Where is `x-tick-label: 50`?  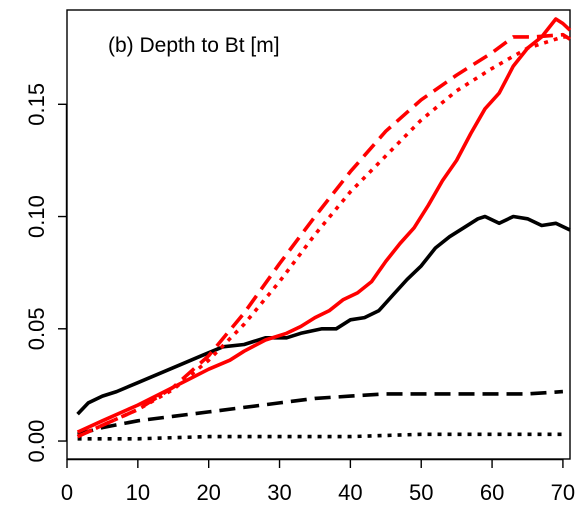
x-tick-label: 50 is located at coordinates (421, 492).